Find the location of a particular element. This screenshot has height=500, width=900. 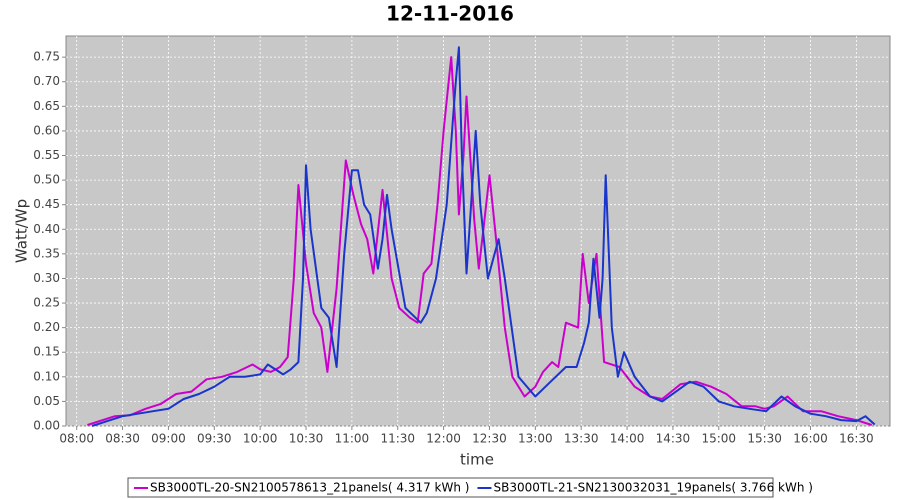

x-tick-label: 11:30 is located at coordinates (397, 439).